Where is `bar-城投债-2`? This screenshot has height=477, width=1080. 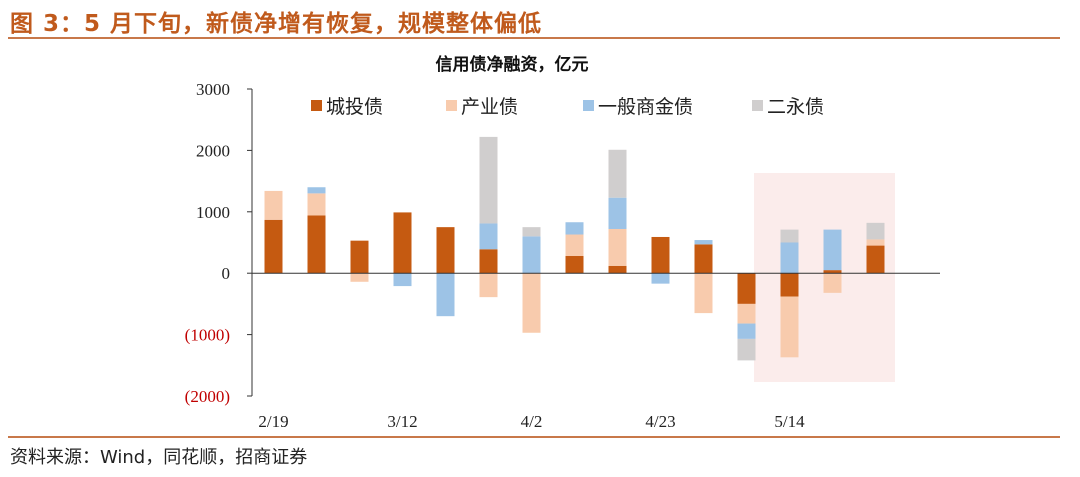
bar-城投债-2 is located at coordinates (359, 257).